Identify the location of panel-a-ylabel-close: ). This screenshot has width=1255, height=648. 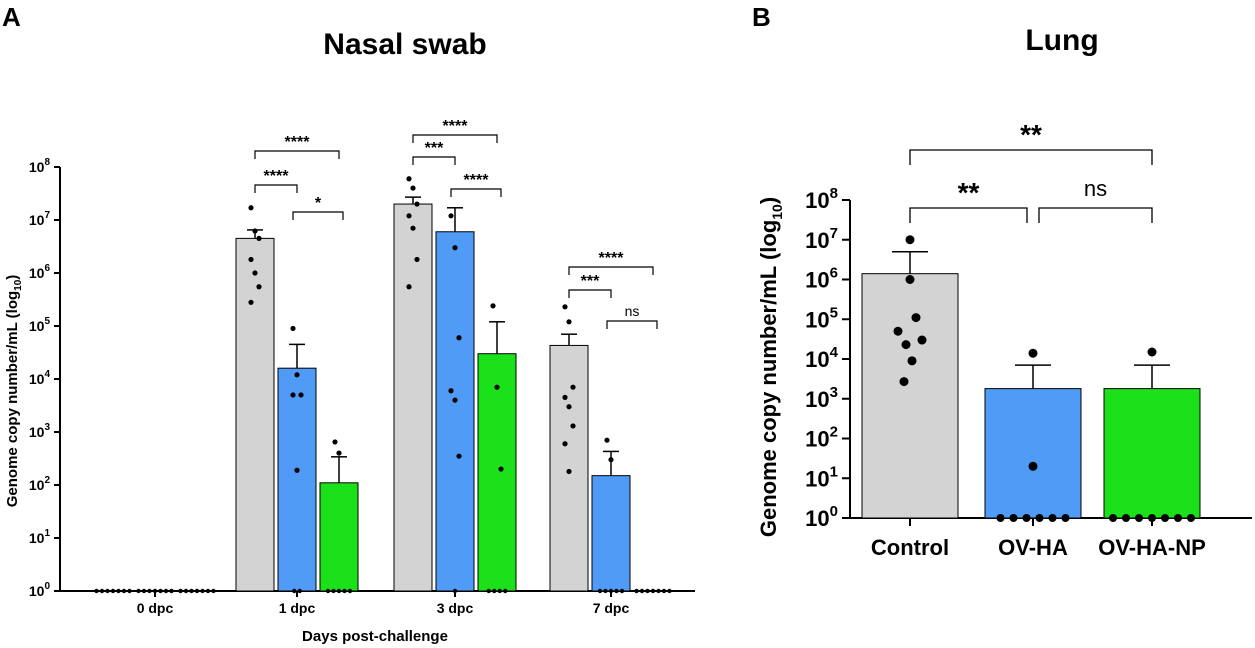
(12, 277).